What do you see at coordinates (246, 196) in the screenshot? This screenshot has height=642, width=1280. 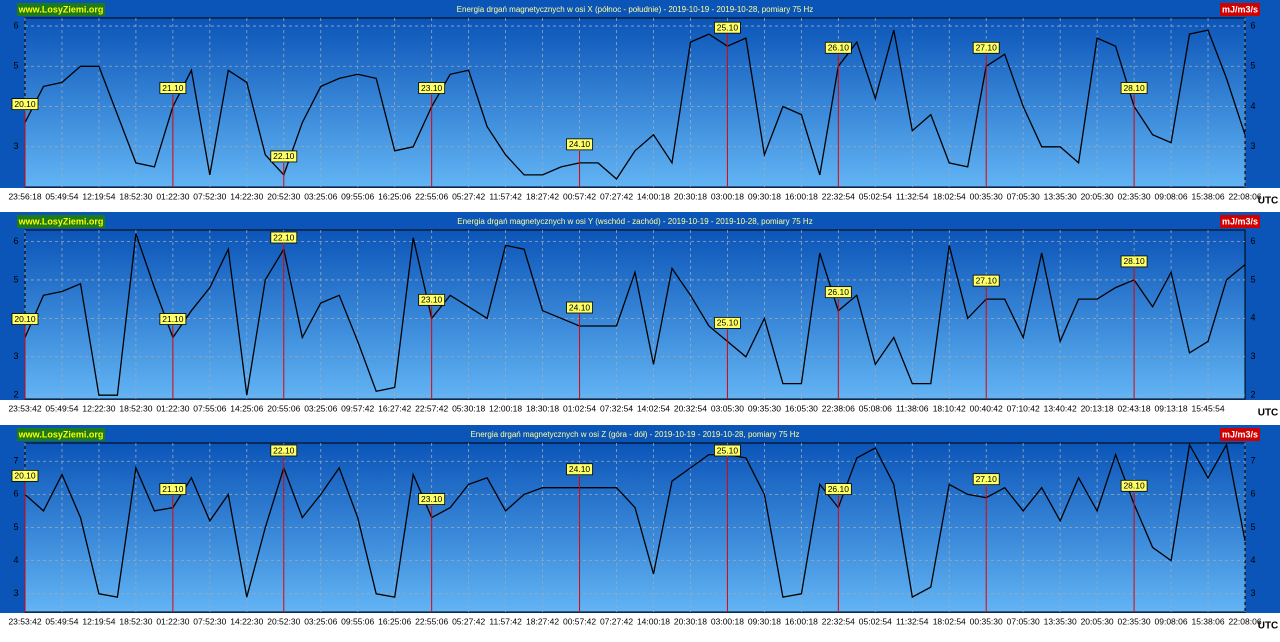 I see `x-tick-label: 14:22:30` at bounding box center [246, 196].